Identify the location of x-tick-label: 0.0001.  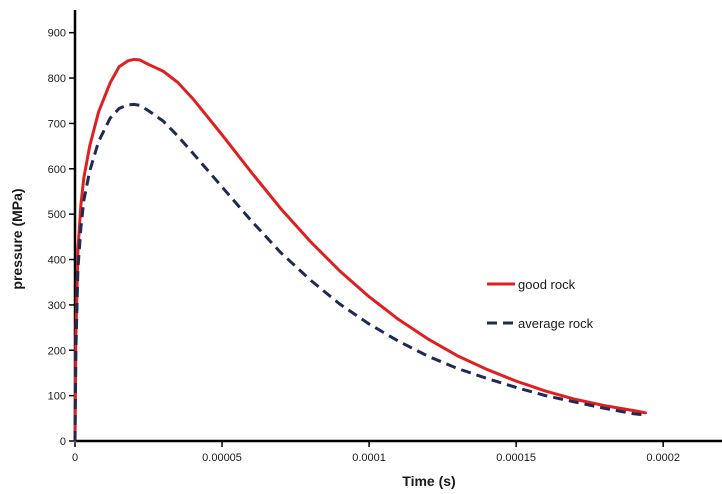
(369, 458).